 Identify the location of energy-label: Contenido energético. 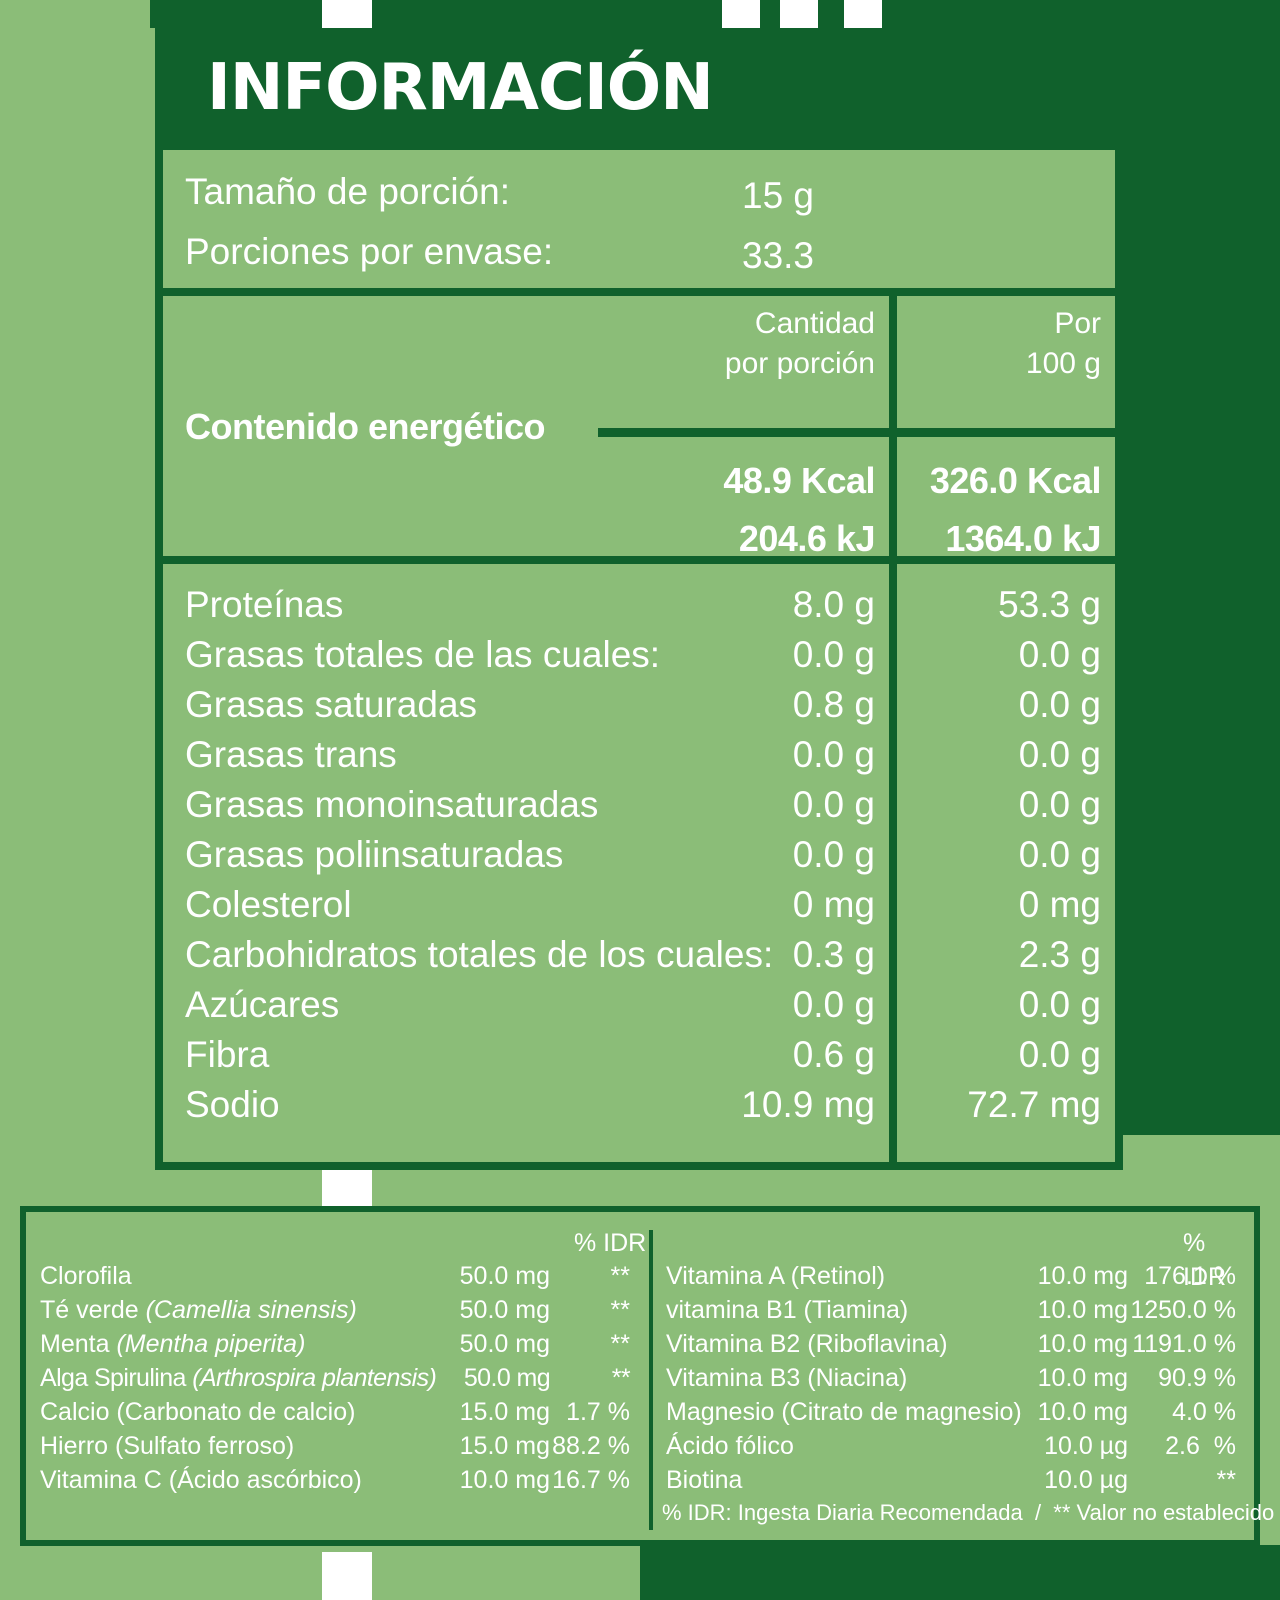
(365, 426).